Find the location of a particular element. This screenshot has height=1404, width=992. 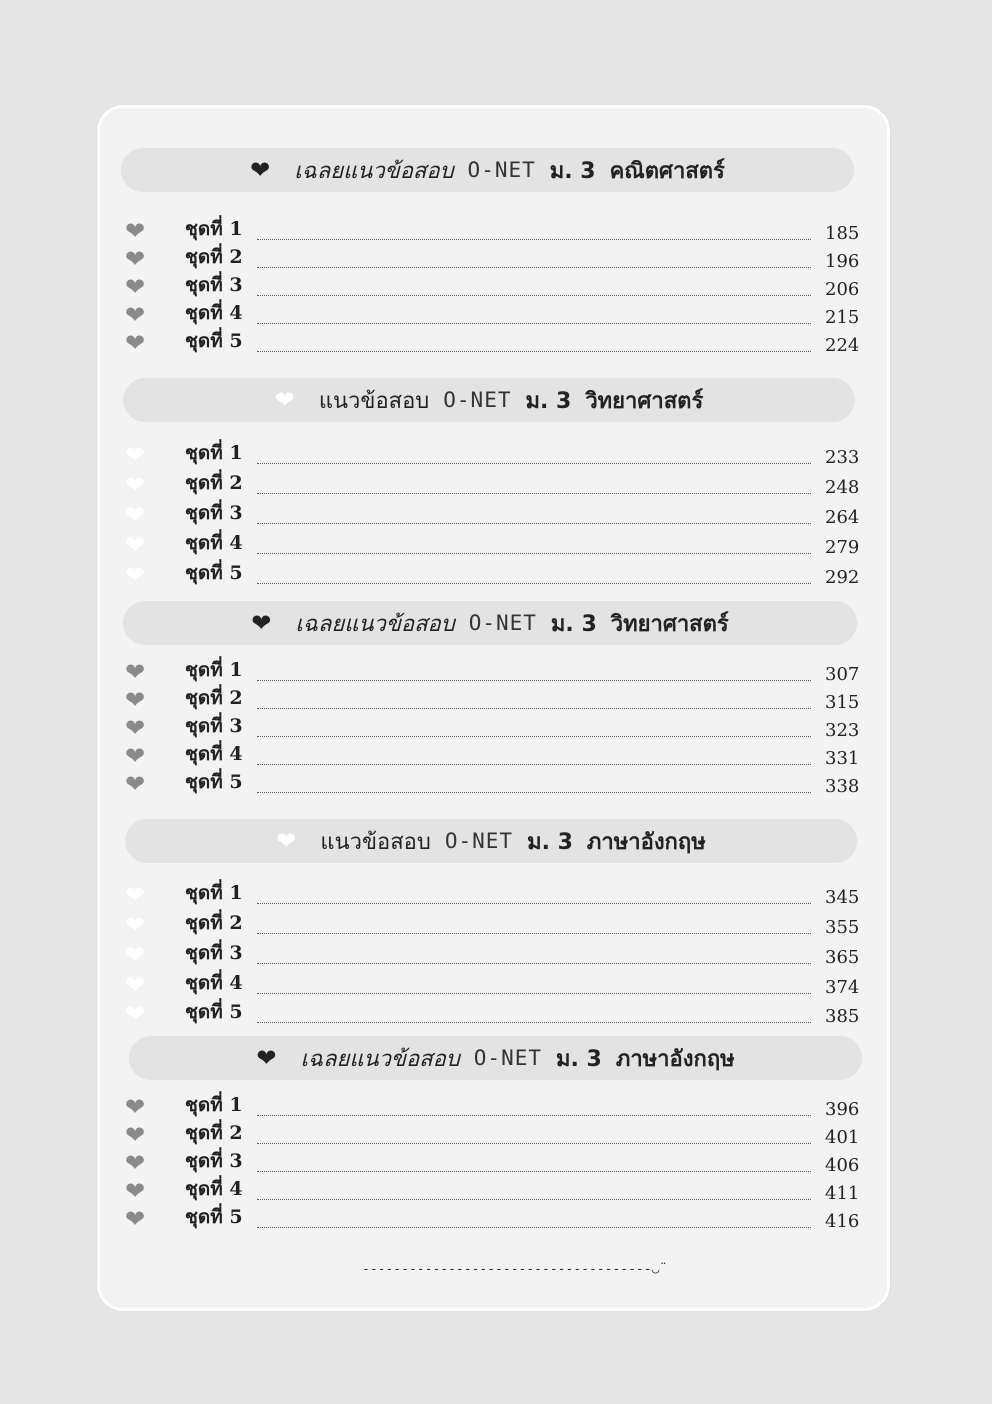

toc-entry: ❤ ชุดที่ 5 292 is located at coordinates (492, 575).